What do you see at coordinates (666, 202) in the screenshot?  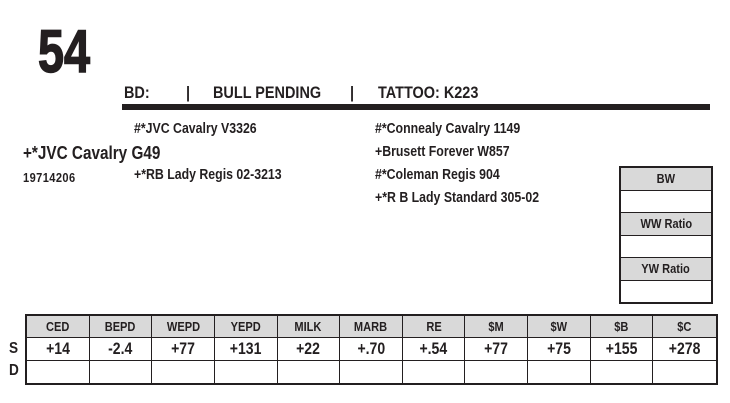 I see `ratio-value-bw` at bounding box center [666, 202].